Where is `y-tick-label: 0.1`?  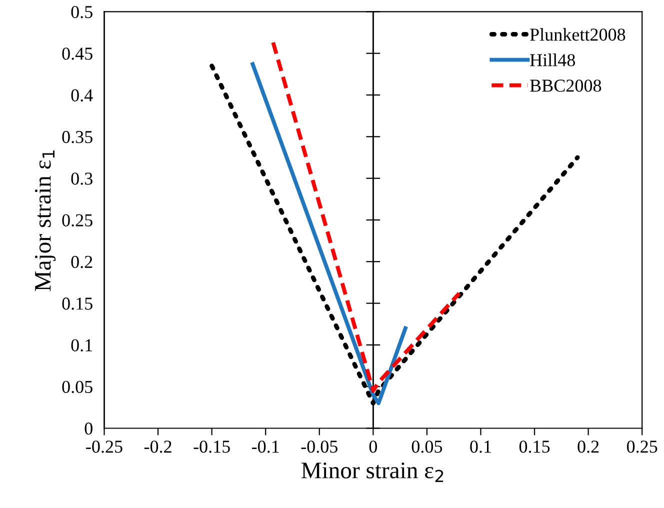
y-tick-label: 0.1 is located at coordinates (81, 345).